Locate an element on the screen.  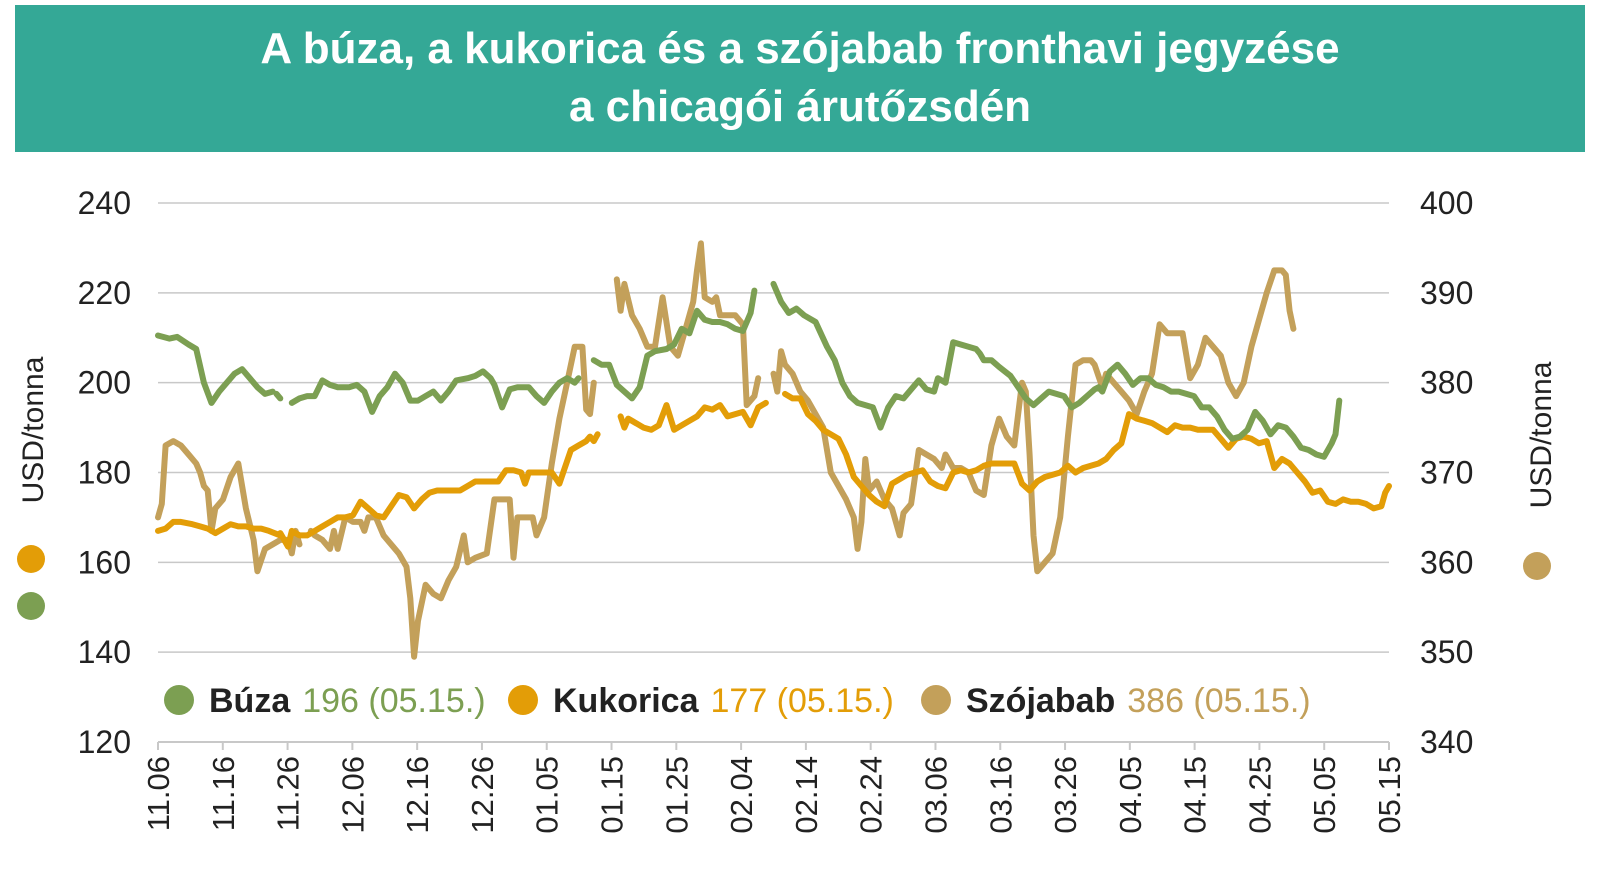
y-right-tick-label: 400 is located at coordinates (1446, 203).